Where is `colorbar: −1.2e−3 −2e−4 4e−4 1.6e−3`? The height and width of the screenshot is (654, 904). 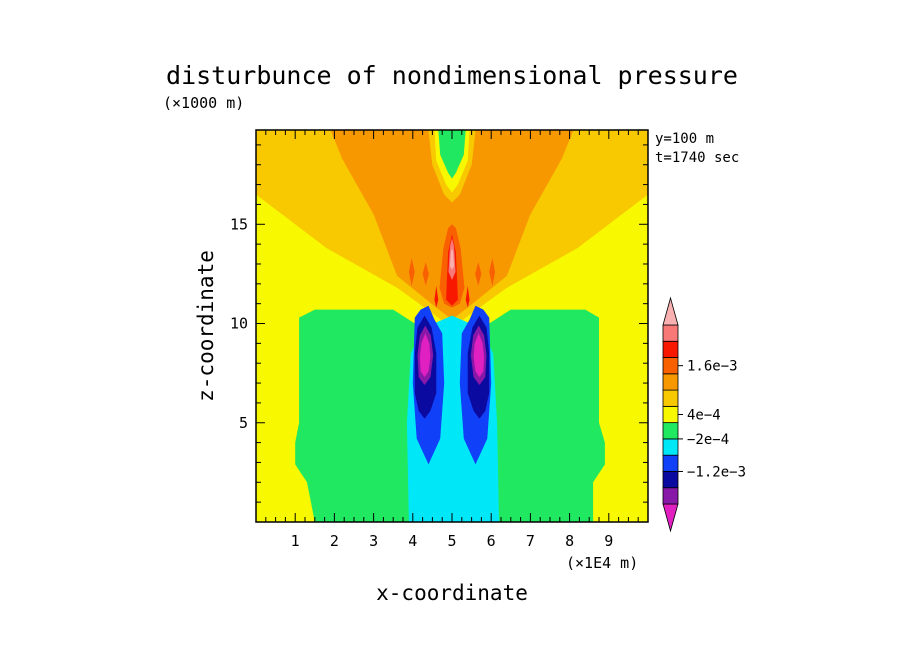 colorbar: −1.2e−3 −2e−4 4e−4 1.6e−3 is located at coordinates (704, 414).